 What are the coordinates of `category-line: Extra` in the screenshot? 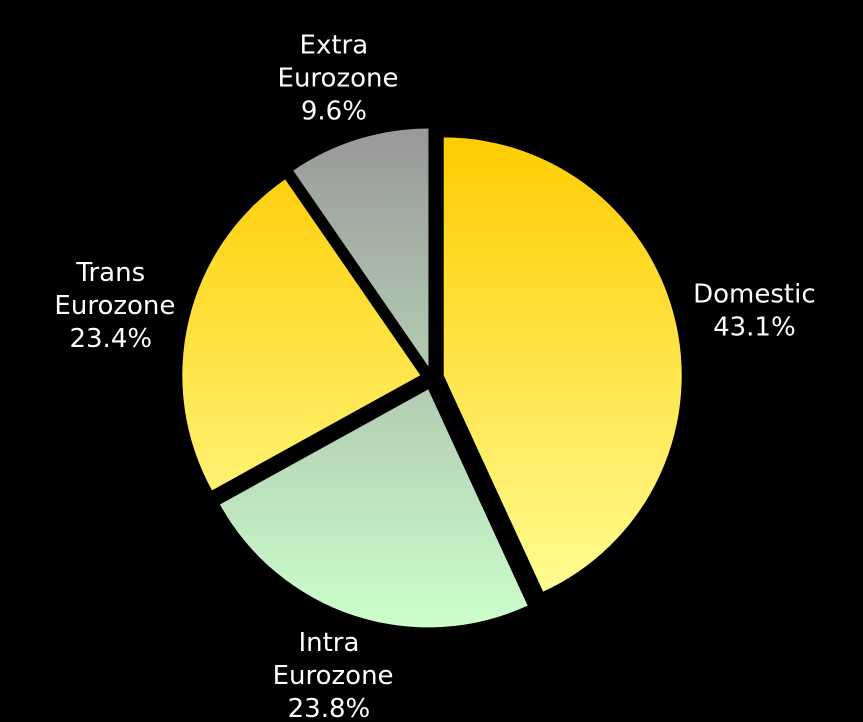 It's located at (334, 45).